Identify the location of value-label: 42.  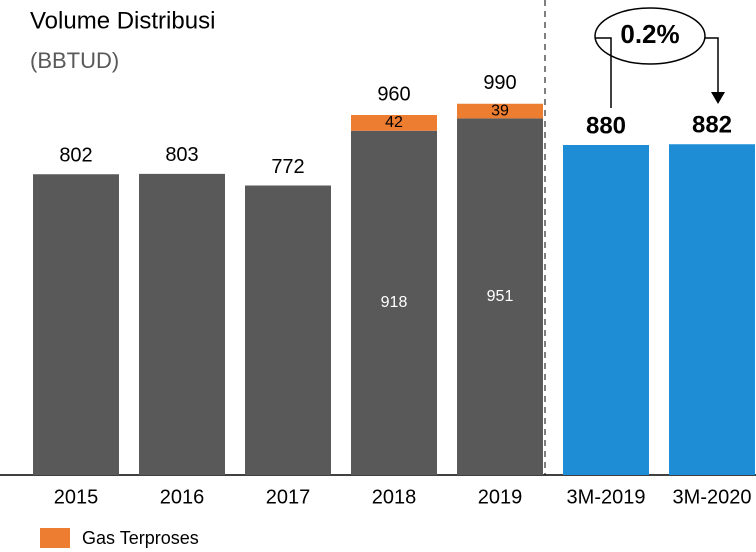
(394, 122).